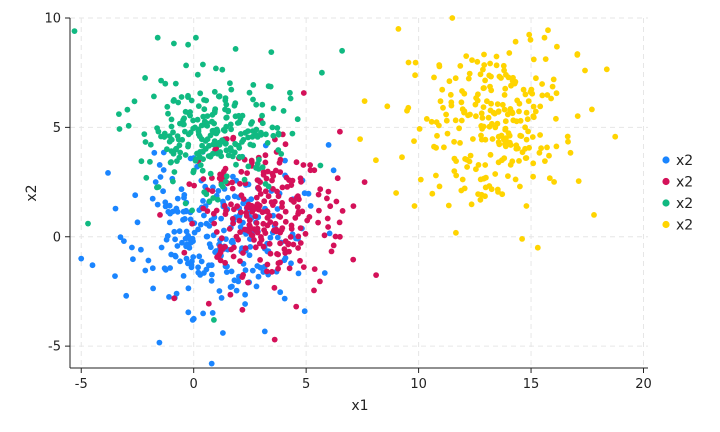 This screenshot has width=720, height=432. I want to click on x-tick-label: 5, so click(306, 384).